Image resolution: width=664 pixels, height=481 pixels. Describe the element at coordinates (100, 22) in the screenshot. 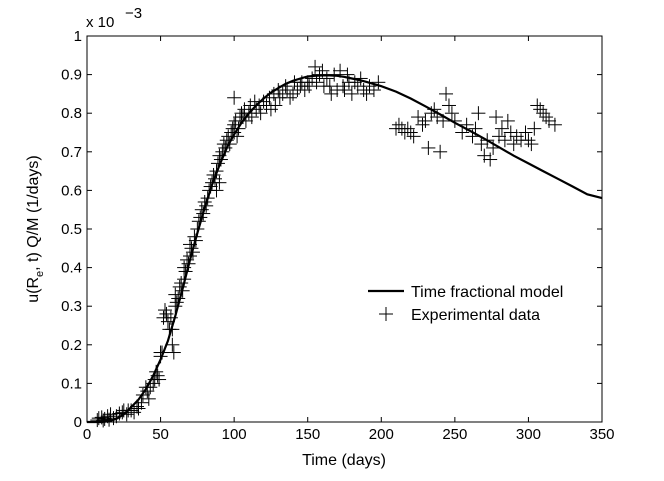

I see `y-scale-base: x 10` at that location.